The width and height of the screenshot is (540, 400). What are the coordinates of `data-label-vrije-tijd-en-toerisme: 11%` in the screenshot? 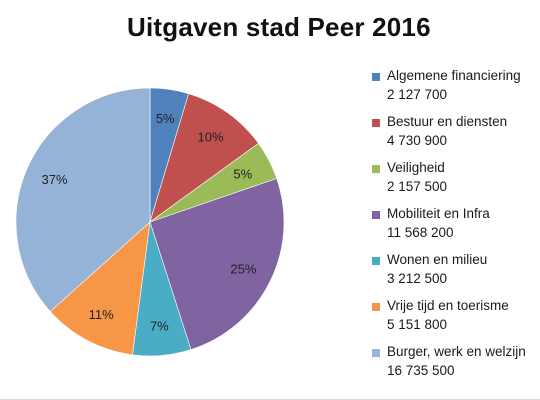 It's located at (101, 314).